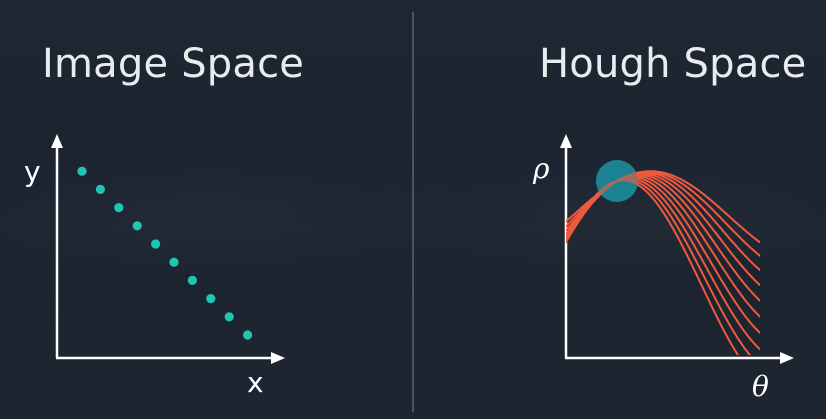 The height and width of the screenshot is (419, 826). Describe the element at coordinates (32, 171) in the screenshot. I see `image-space-y-label: y` at that location.